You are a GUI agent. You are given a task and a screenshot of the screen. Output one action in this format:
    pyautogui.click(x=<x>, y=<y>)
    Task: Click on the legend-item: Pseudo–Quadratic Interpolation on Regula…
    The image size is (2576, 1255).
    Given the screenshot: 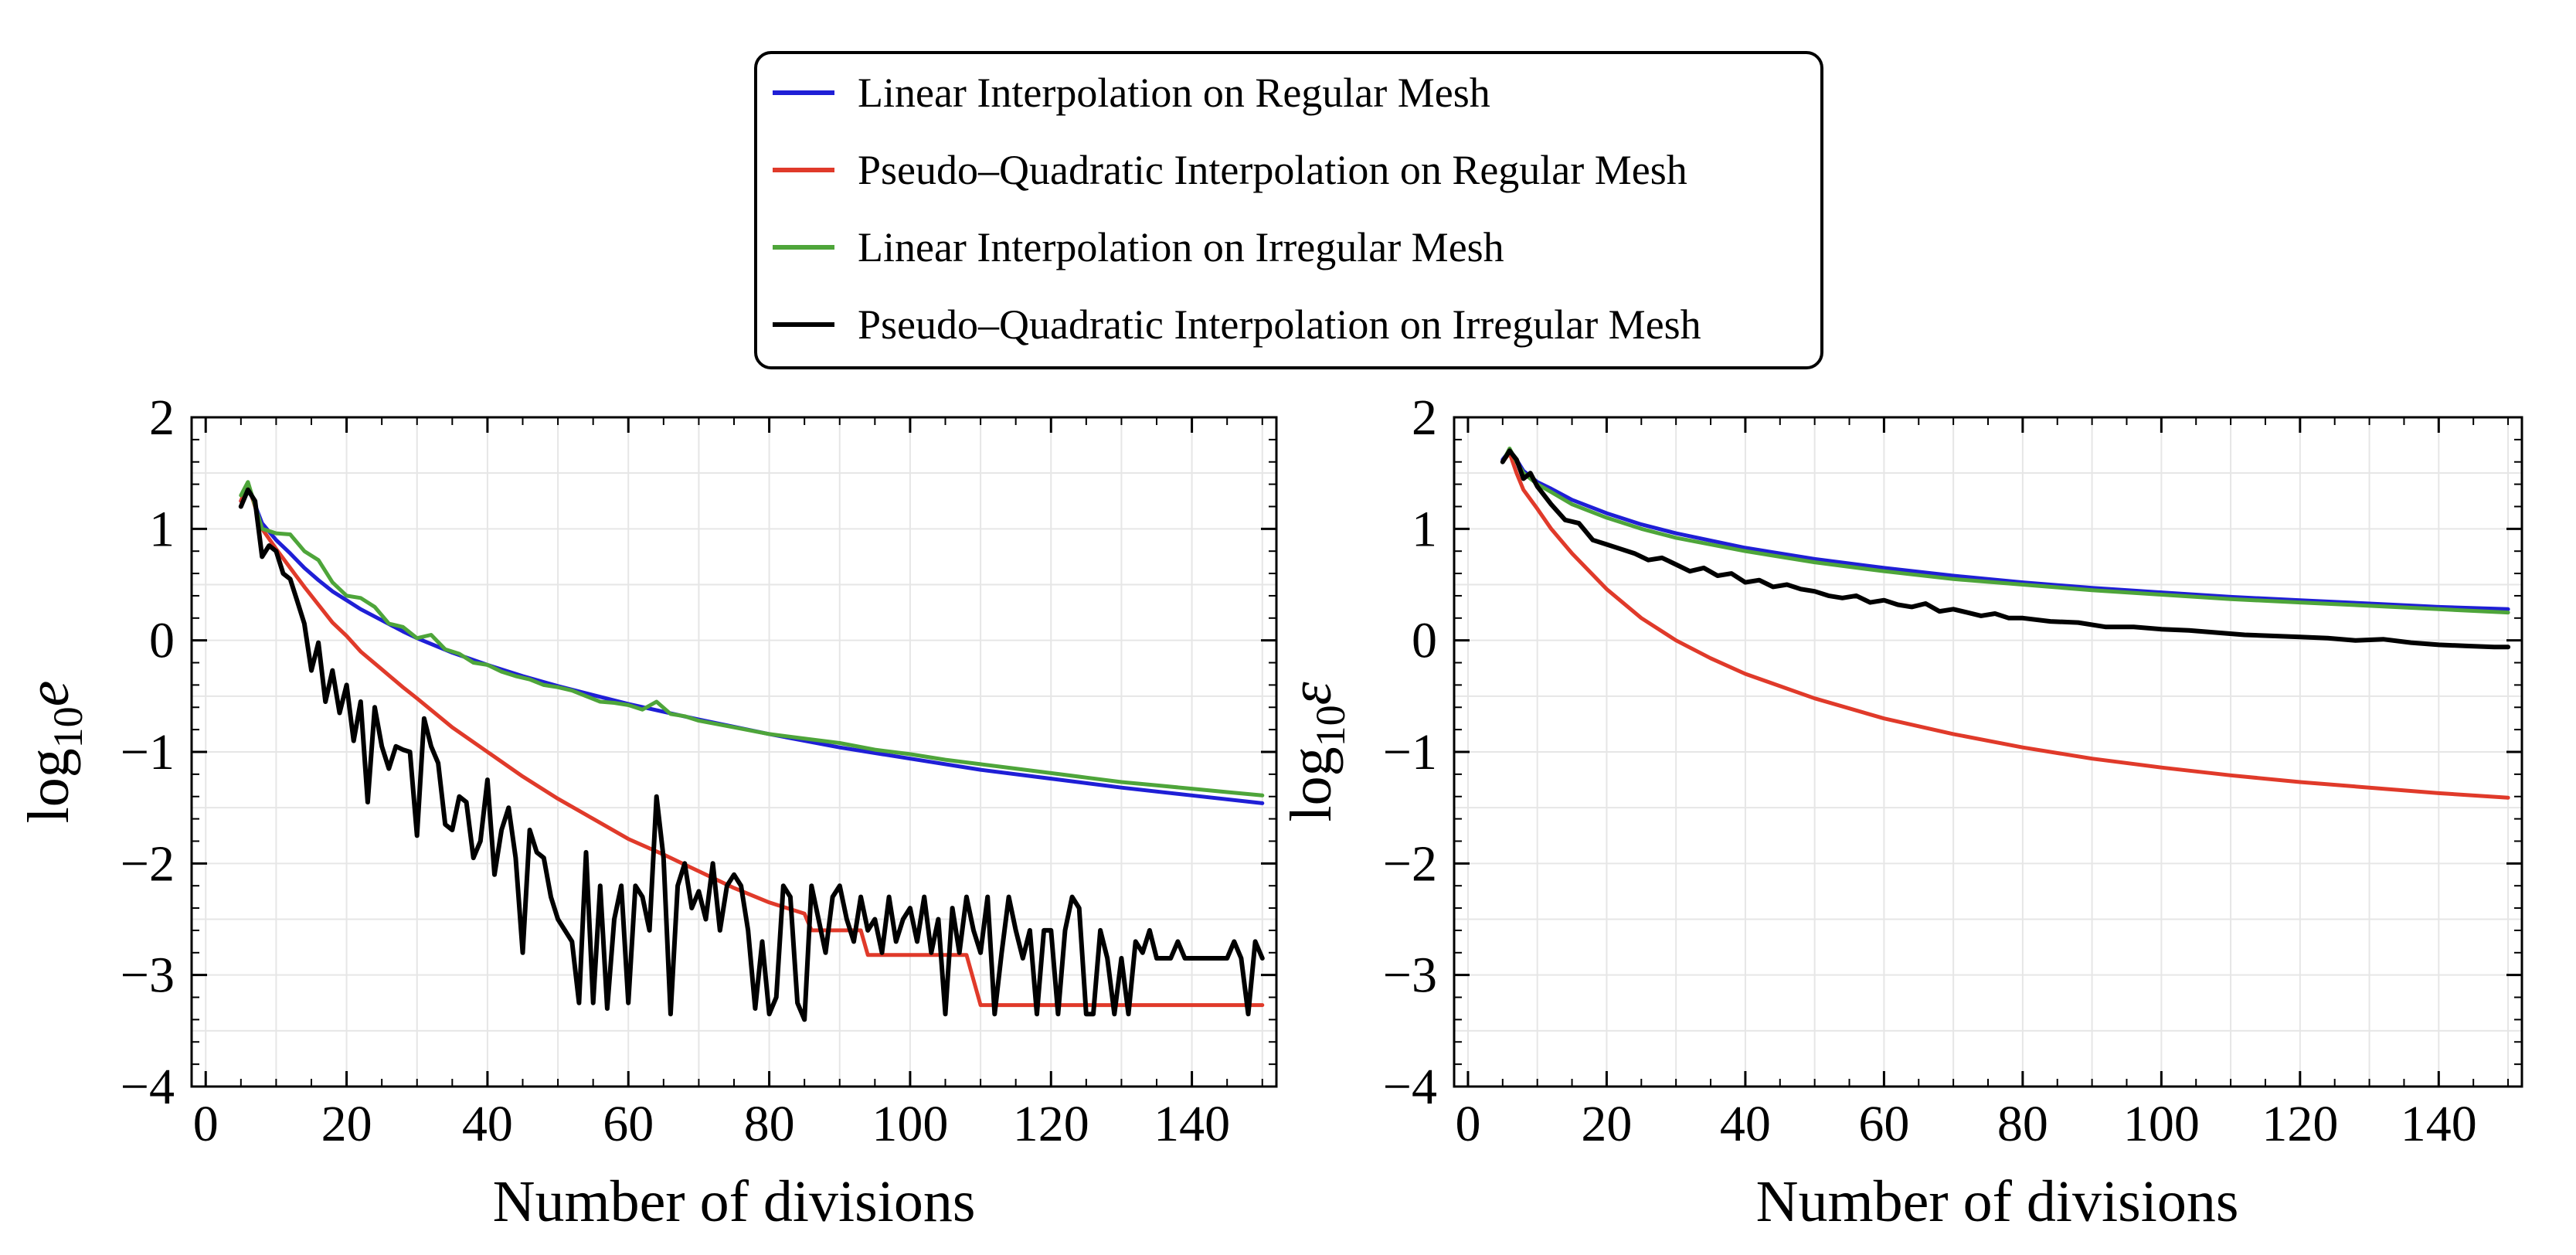 What is the action you would take?
    pyautogui.click(x=1230, y=170)
    